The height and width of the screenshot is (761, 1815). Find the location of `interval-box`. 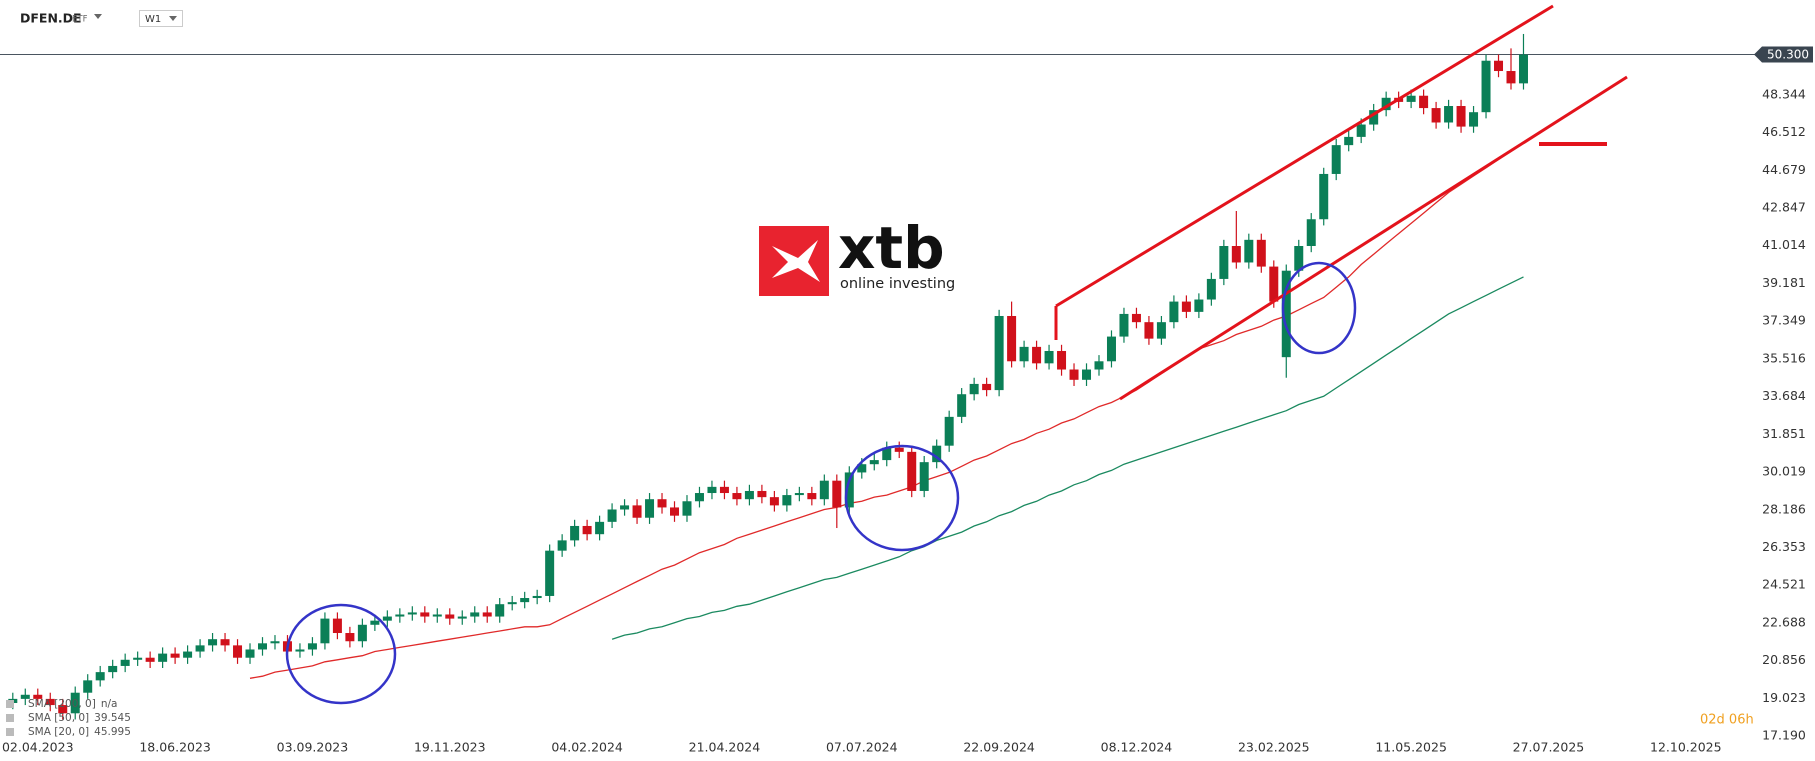

interval-box is located at coordinates (161, 18).